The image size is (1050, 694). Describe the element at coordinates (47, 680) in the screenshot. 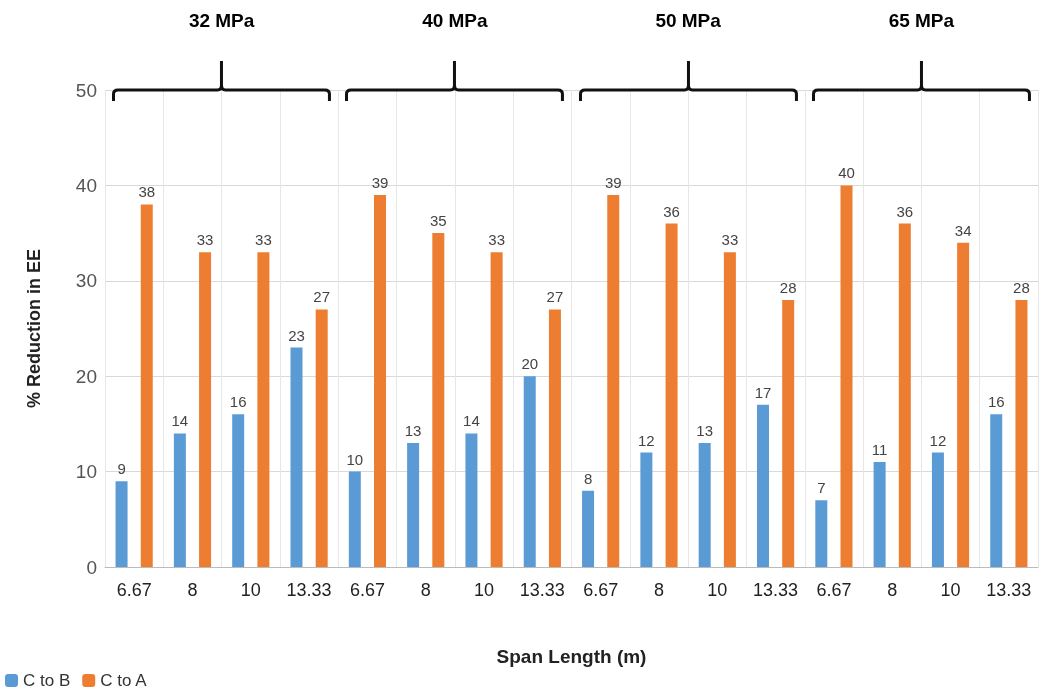

I see `legend-label: C to B` at that location.